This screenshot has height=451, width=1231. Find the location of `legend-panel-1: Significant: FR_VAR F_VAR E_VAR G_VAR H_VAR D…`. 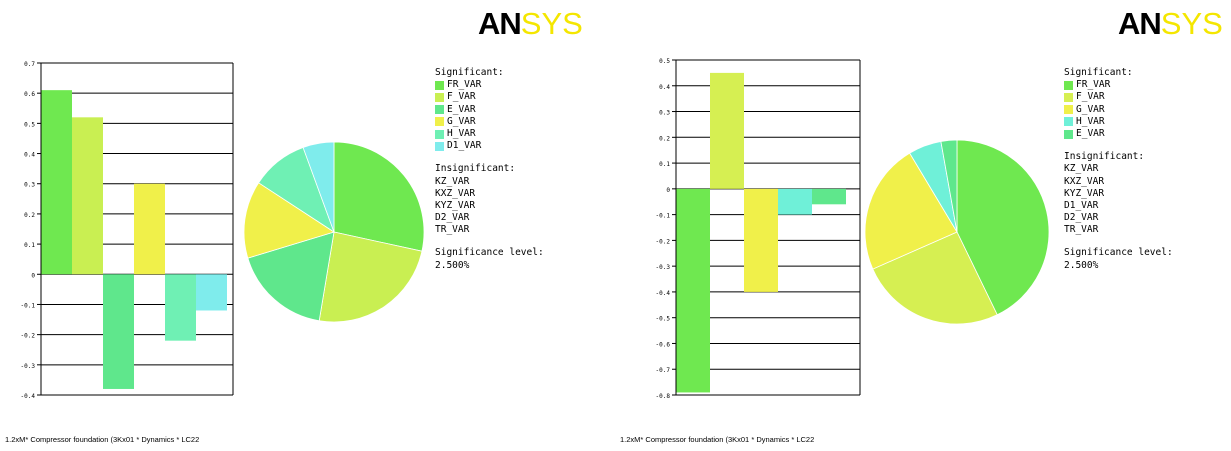

legend-panel-1: Significant: FR_VAR F_VAR E_VAR G_VAR H_VAR D… is located at coordinates (489, 169).